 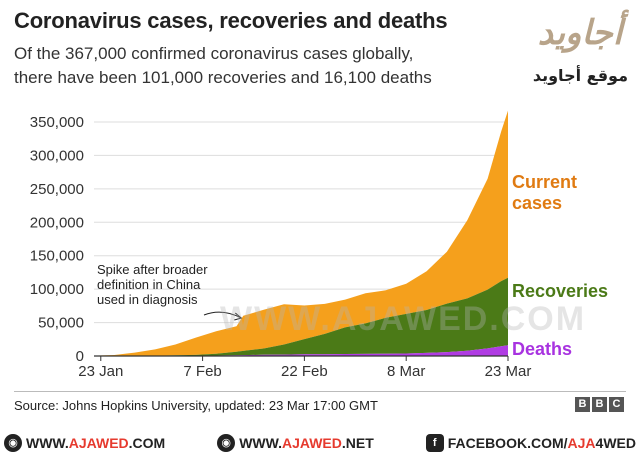 I want to click on footer-link-net: ◉ WWW.AJAWED.NET, so click(x=295, y=442).